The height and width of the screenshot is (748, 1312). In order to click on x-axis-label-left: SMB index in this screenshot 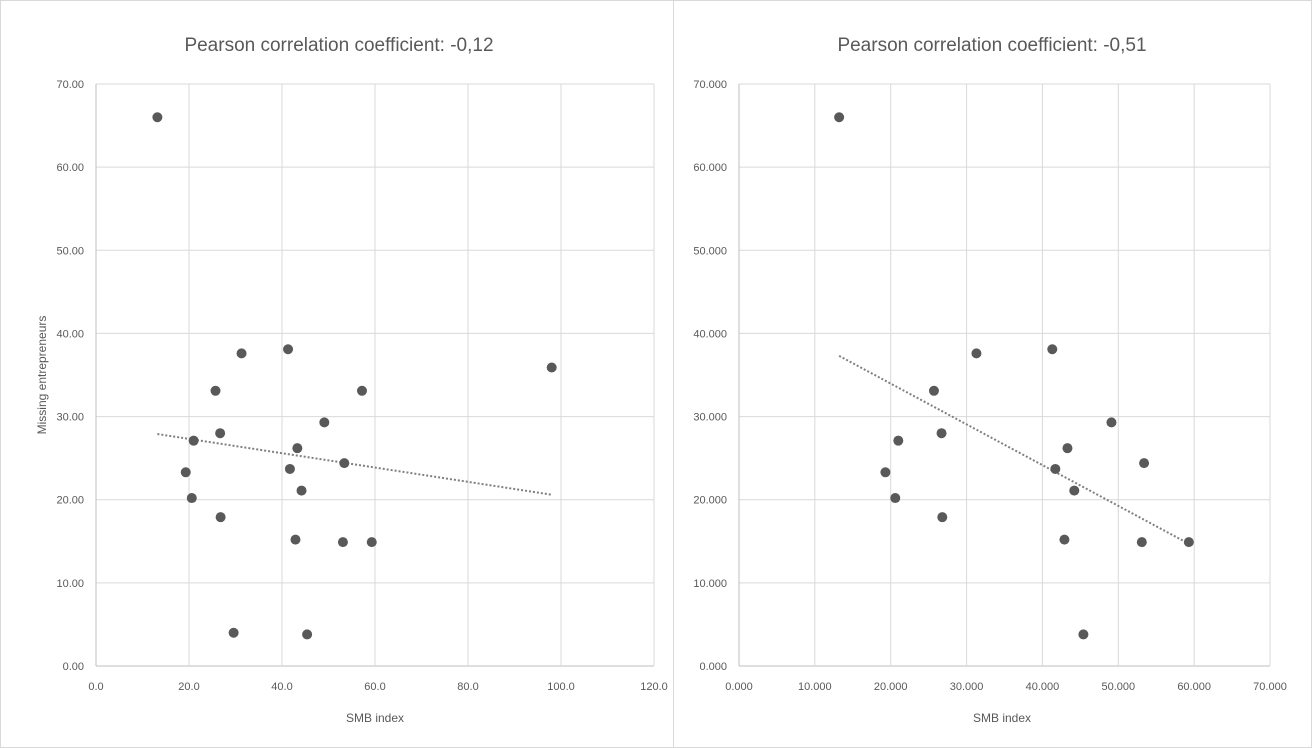, I will do `click(375, 718)`.